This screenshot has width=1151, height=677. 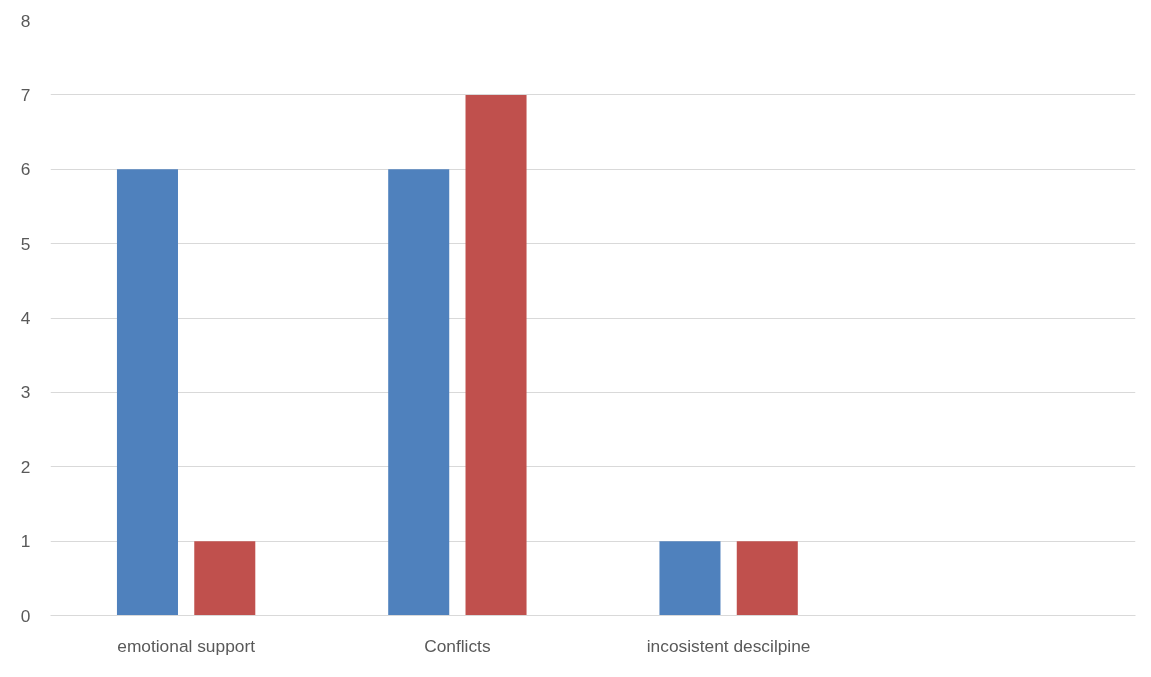 I want to click on x-tick-label: emotional support, so click(x=186, y=645).